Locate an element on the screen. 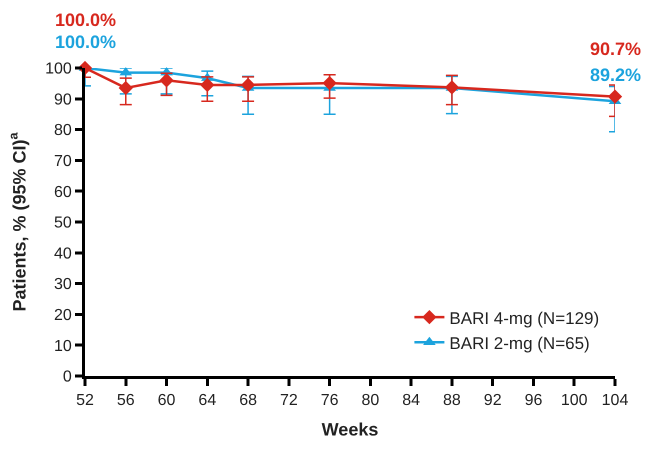  y-tick-label: 100 is located at coordinates (58, 69).